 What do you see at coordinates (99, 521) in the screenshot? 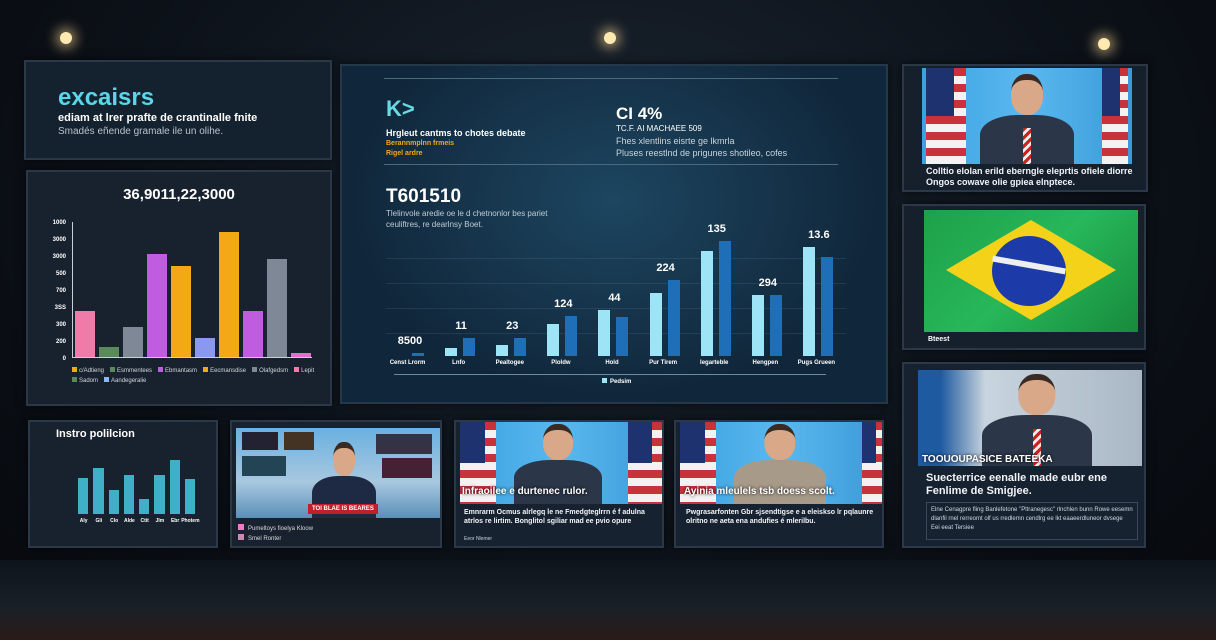
I see `x-tick-label: Gli` at bounding box center [99, 521].